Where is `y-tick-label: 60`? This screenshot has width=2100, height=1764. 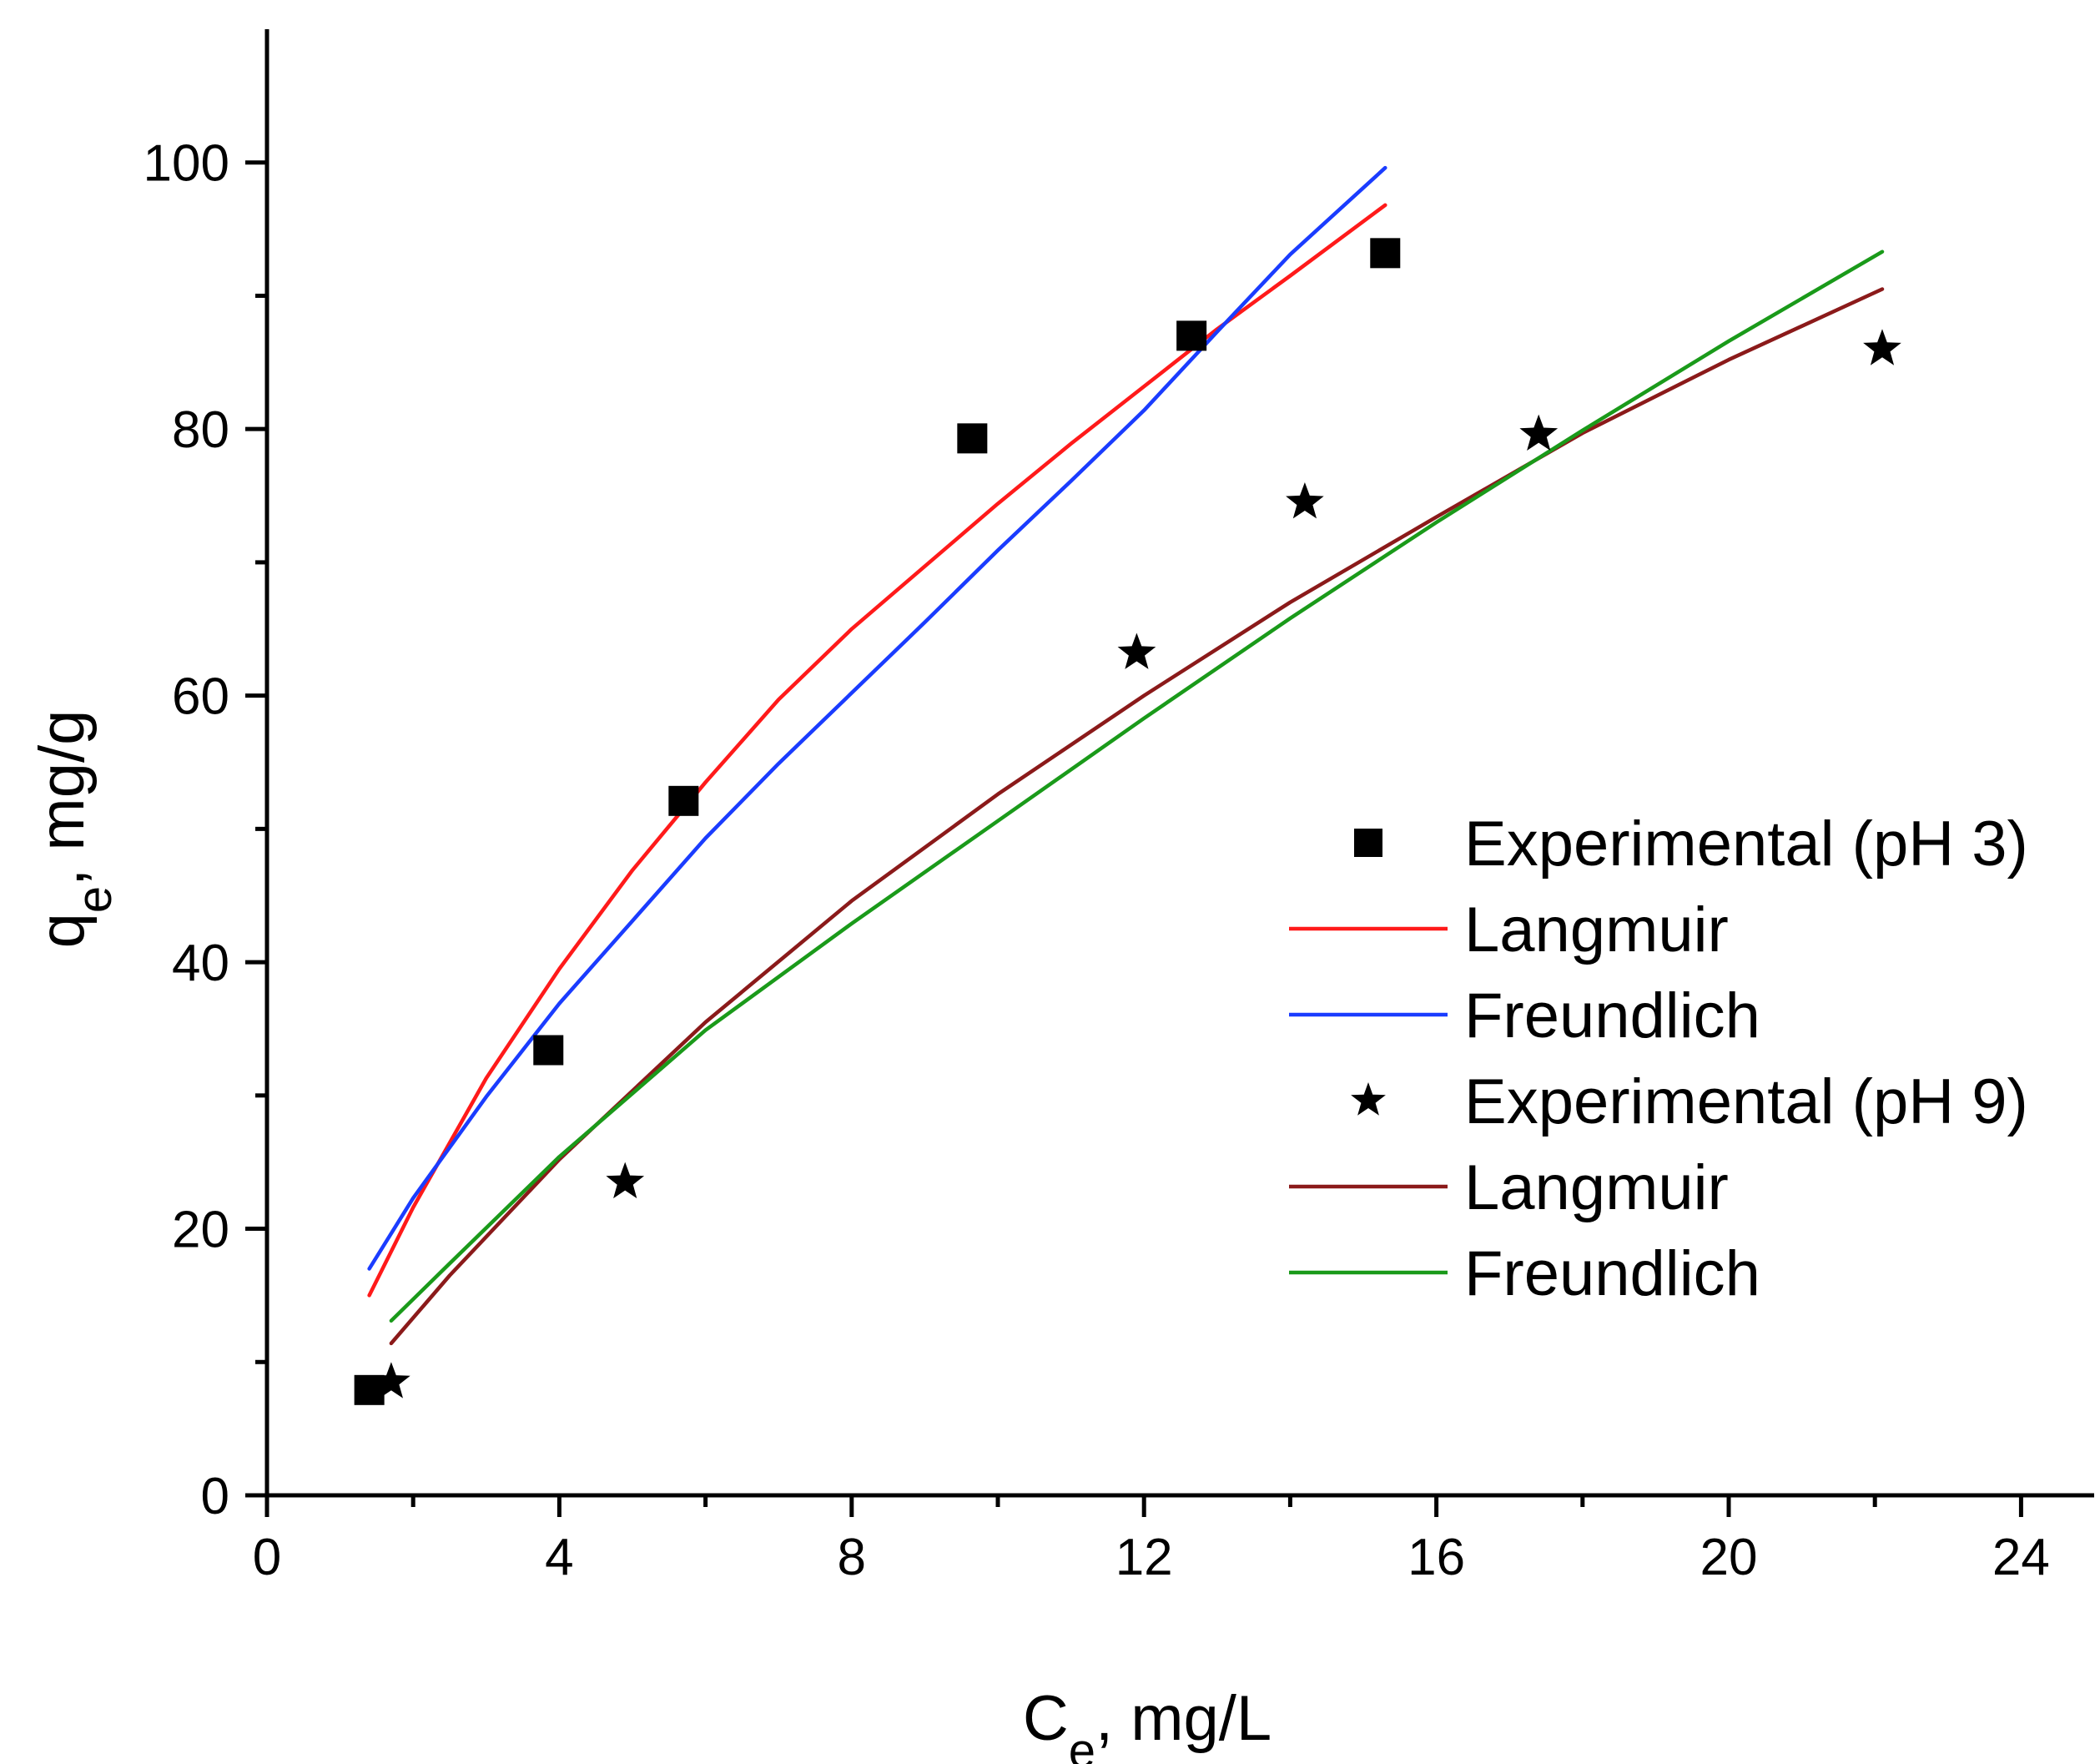 y-tick-label: 60 is located at coordinates (200, 697).